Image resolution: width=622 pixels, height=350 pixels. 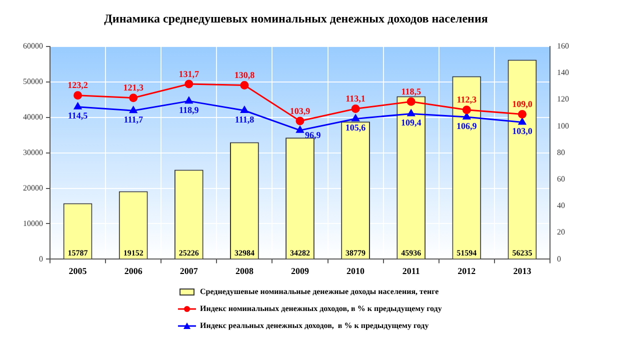 What do you see at coordinates (561, 152) in the screenshot?
I see `y2-tick-label: 80` at bounding box center [561, 152].